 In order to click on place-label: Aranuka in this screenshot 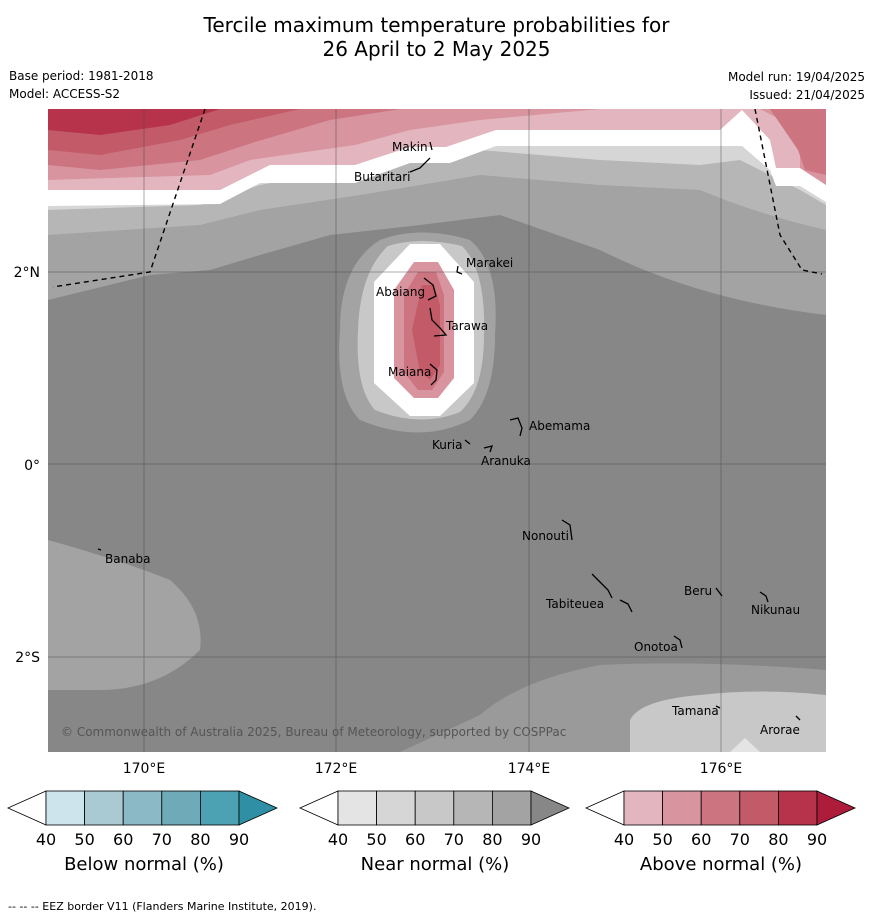, I will do `click(506, 461)`.